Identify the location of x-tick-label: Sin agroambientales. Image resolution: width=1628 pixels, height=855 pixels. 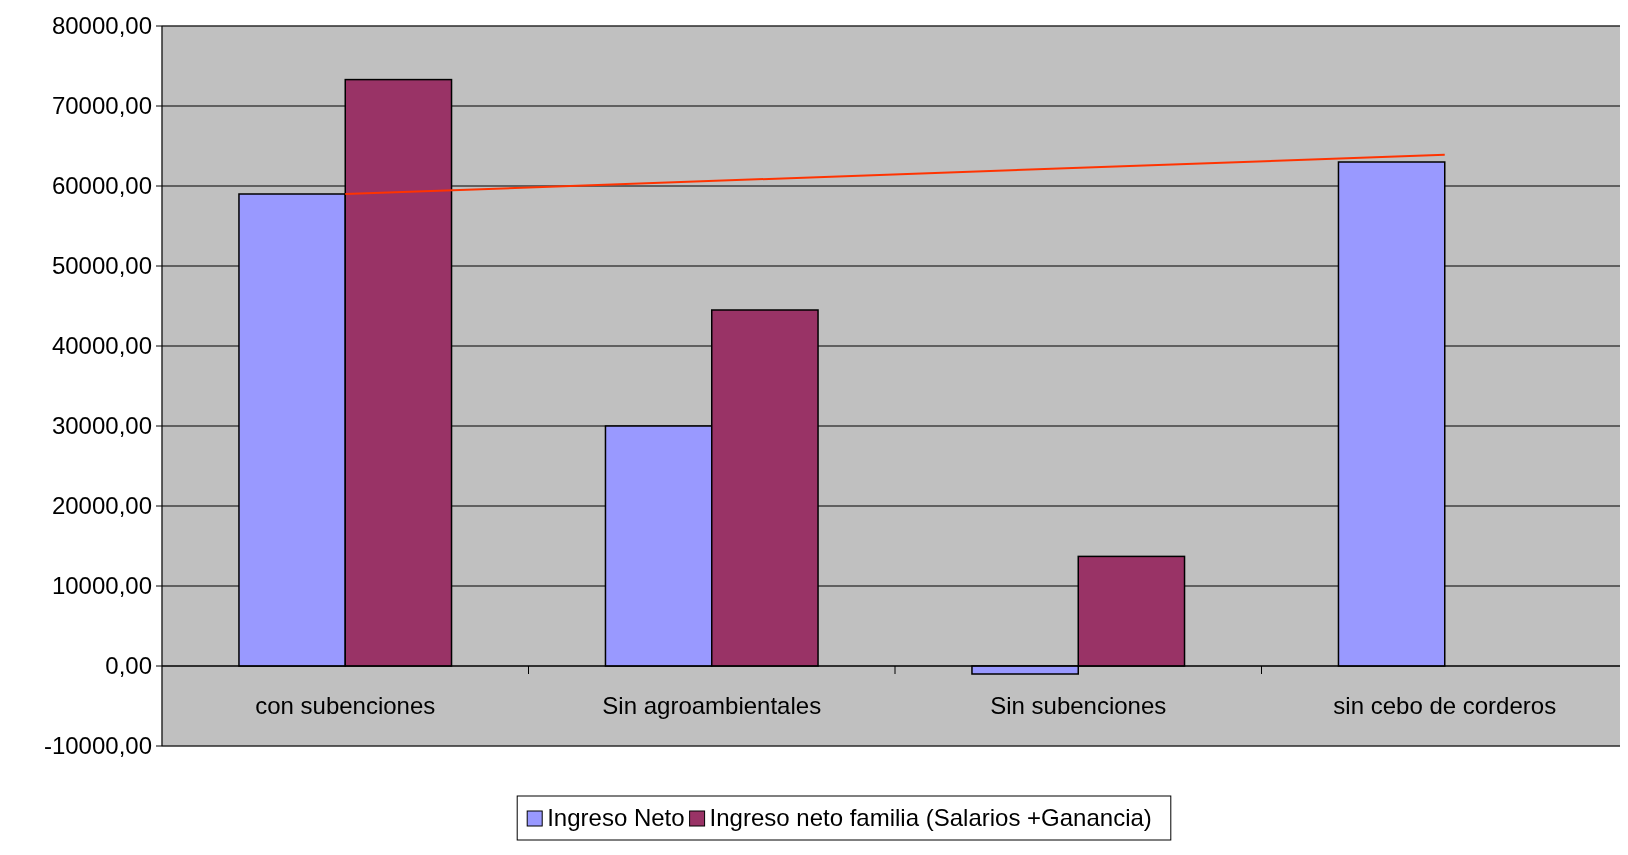
(712, 705).